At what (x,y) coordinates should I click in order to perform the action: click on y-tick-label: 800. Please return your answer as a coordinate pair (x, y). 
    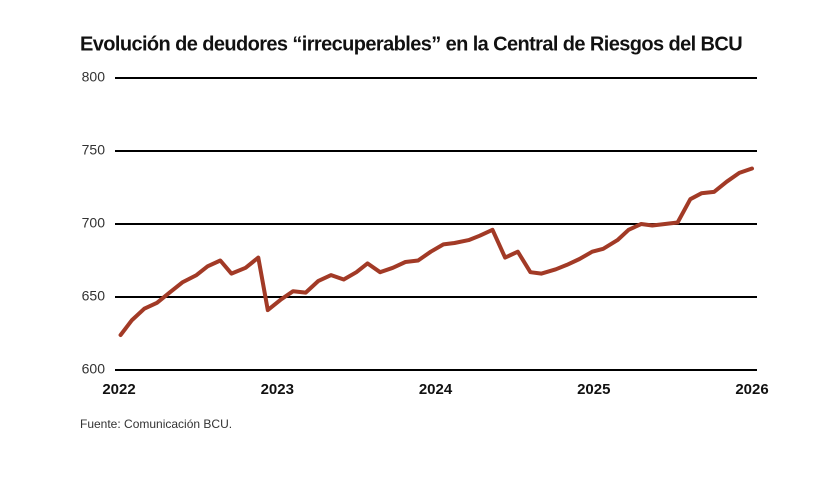
    Looking at the image, I should click on (94, 77).